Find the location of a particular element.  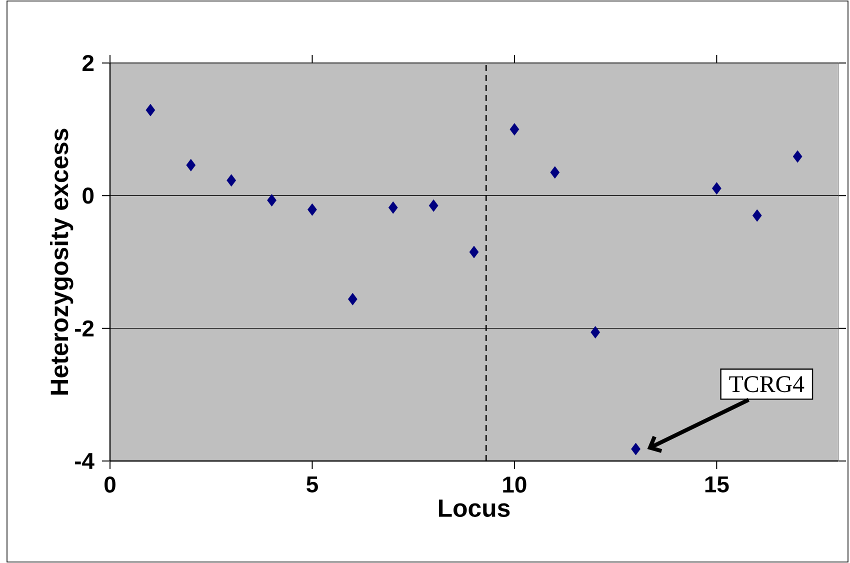

y-tick-label: 0 is located at coordinates (88, 196).